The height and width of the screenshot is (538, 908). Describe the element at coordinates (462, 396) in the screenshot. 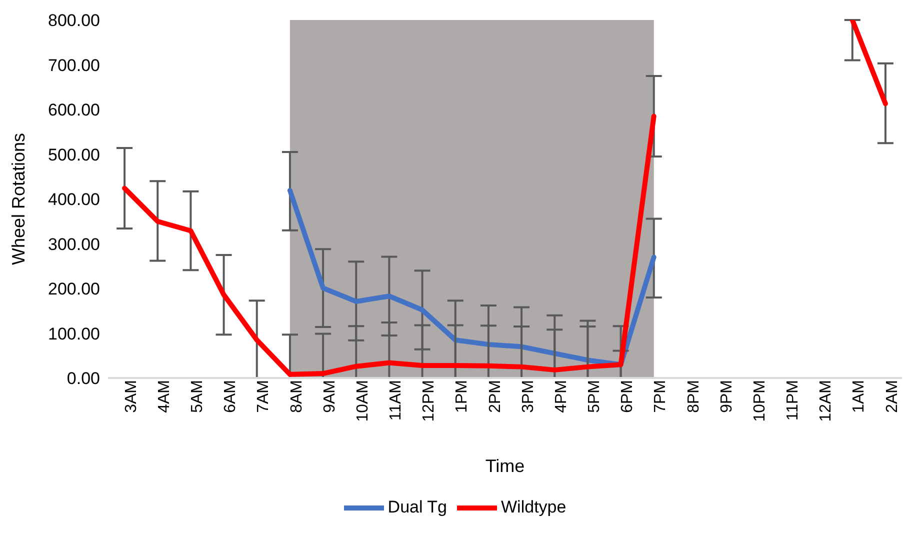

I see `x-tick-label: 1PM` at that location.